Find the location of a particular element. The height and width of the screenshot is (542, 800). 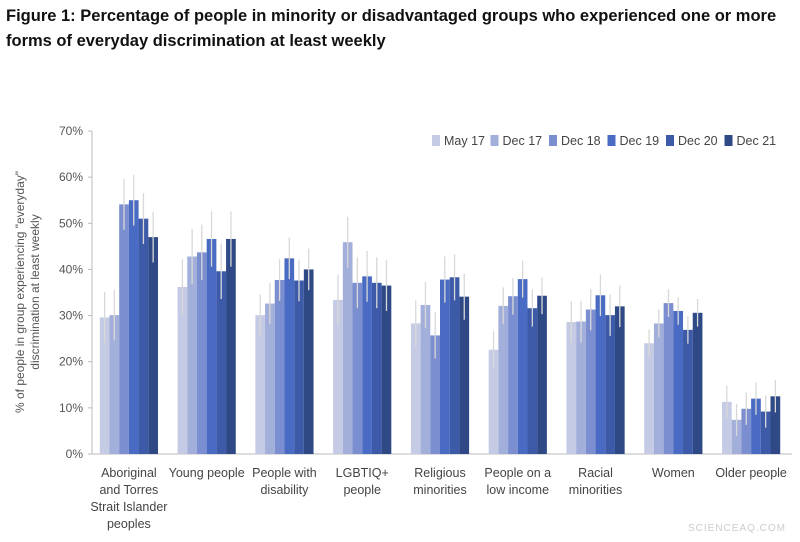

y-tick-label: 40% is located at coordinates (71, 269).